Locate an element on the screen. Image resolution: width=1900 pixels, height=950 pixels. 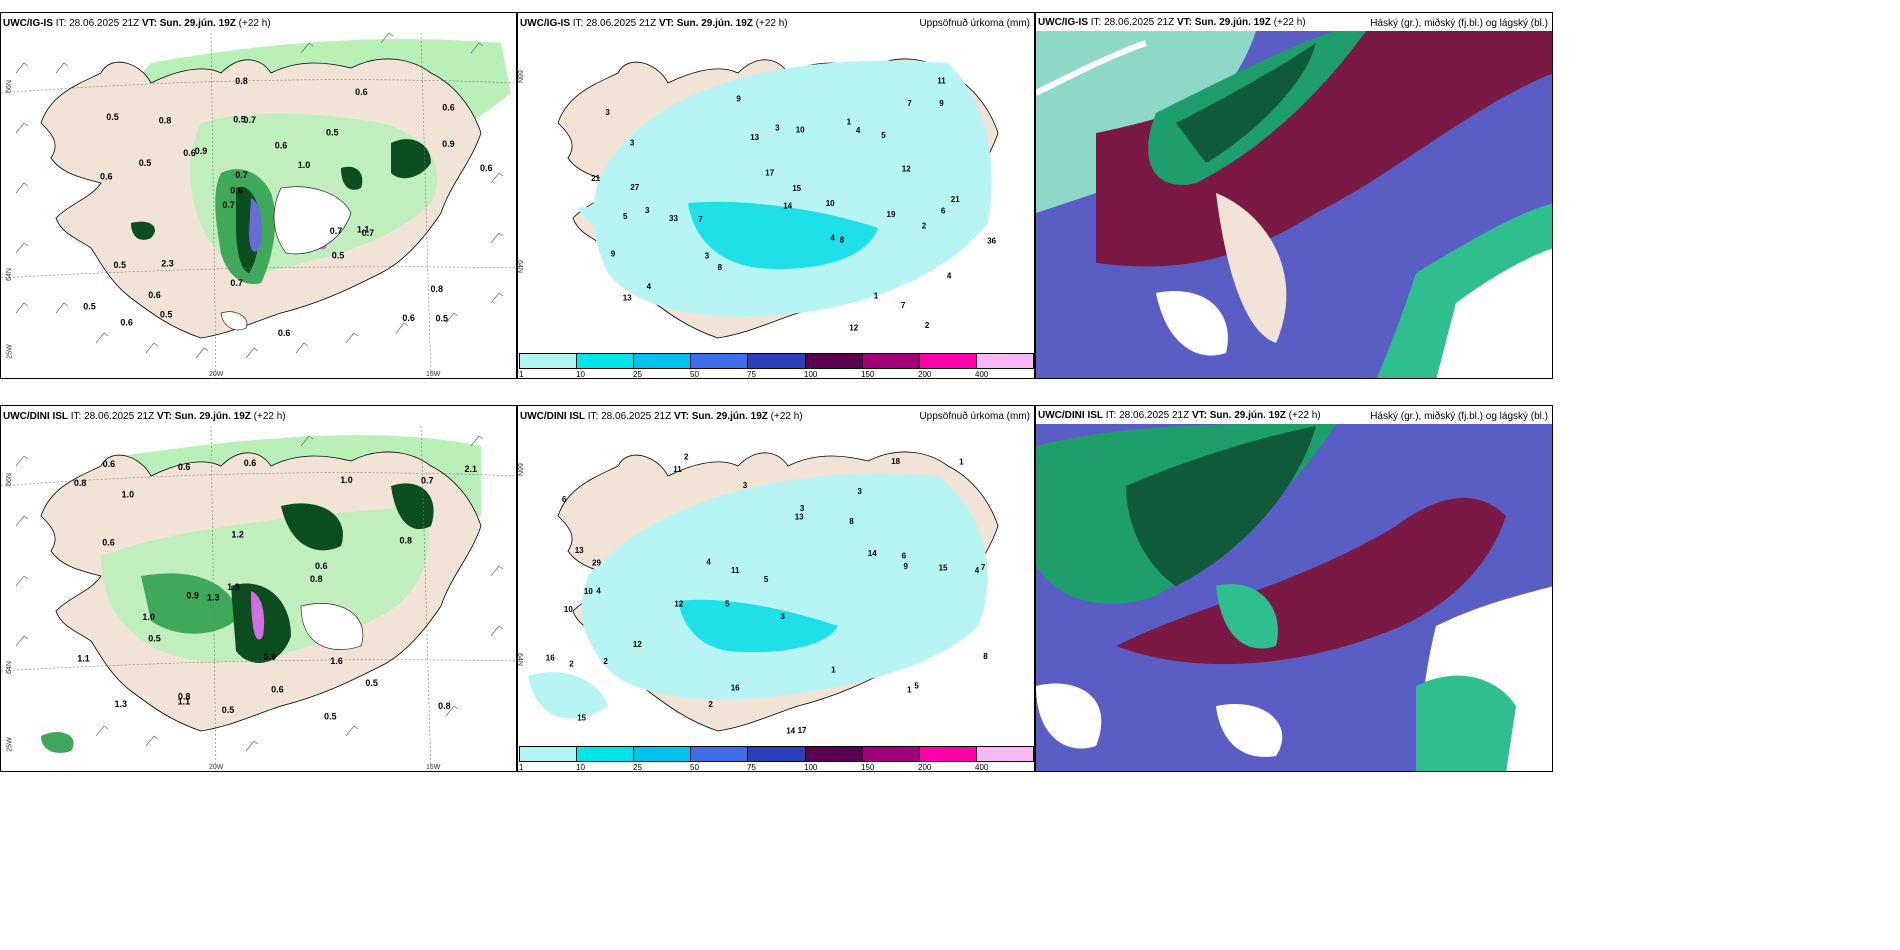
precip-value-label: 18 is located at coordinates (895, 461).